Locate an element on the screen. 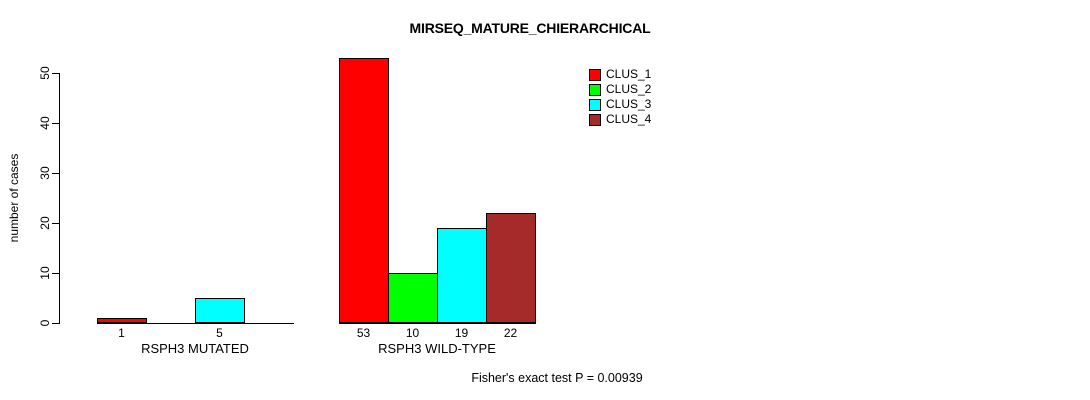  legend-row: CLUS_3 is located at coordinates (620, 104).